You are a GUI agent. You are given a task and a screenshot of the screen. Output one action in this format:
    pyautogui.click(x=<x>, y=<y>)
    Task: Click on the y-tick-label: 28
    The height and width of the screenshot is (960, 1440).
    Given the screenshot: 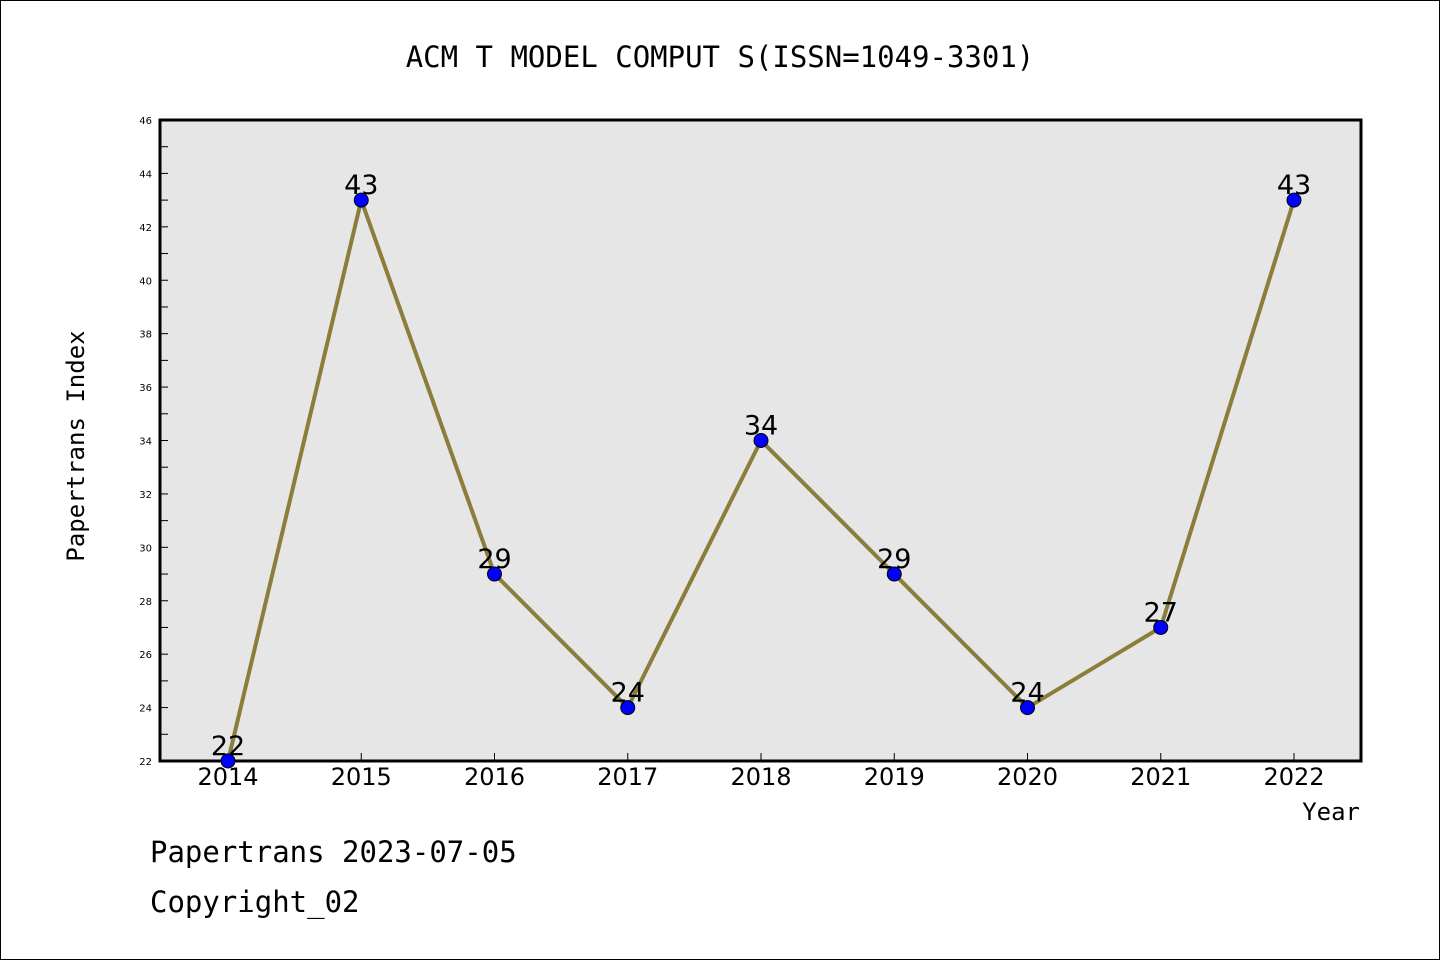 What is the action you would take?
    pyautogui.click(x=145, y=602)
    